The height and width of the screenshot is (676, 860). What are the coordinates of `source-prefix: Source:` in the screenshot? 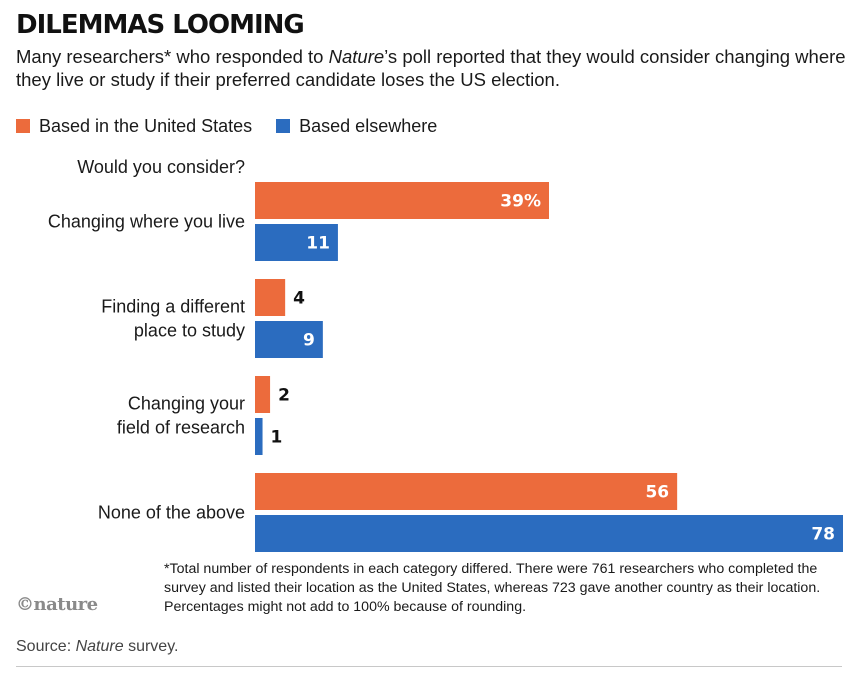 It's located at (46, 646).